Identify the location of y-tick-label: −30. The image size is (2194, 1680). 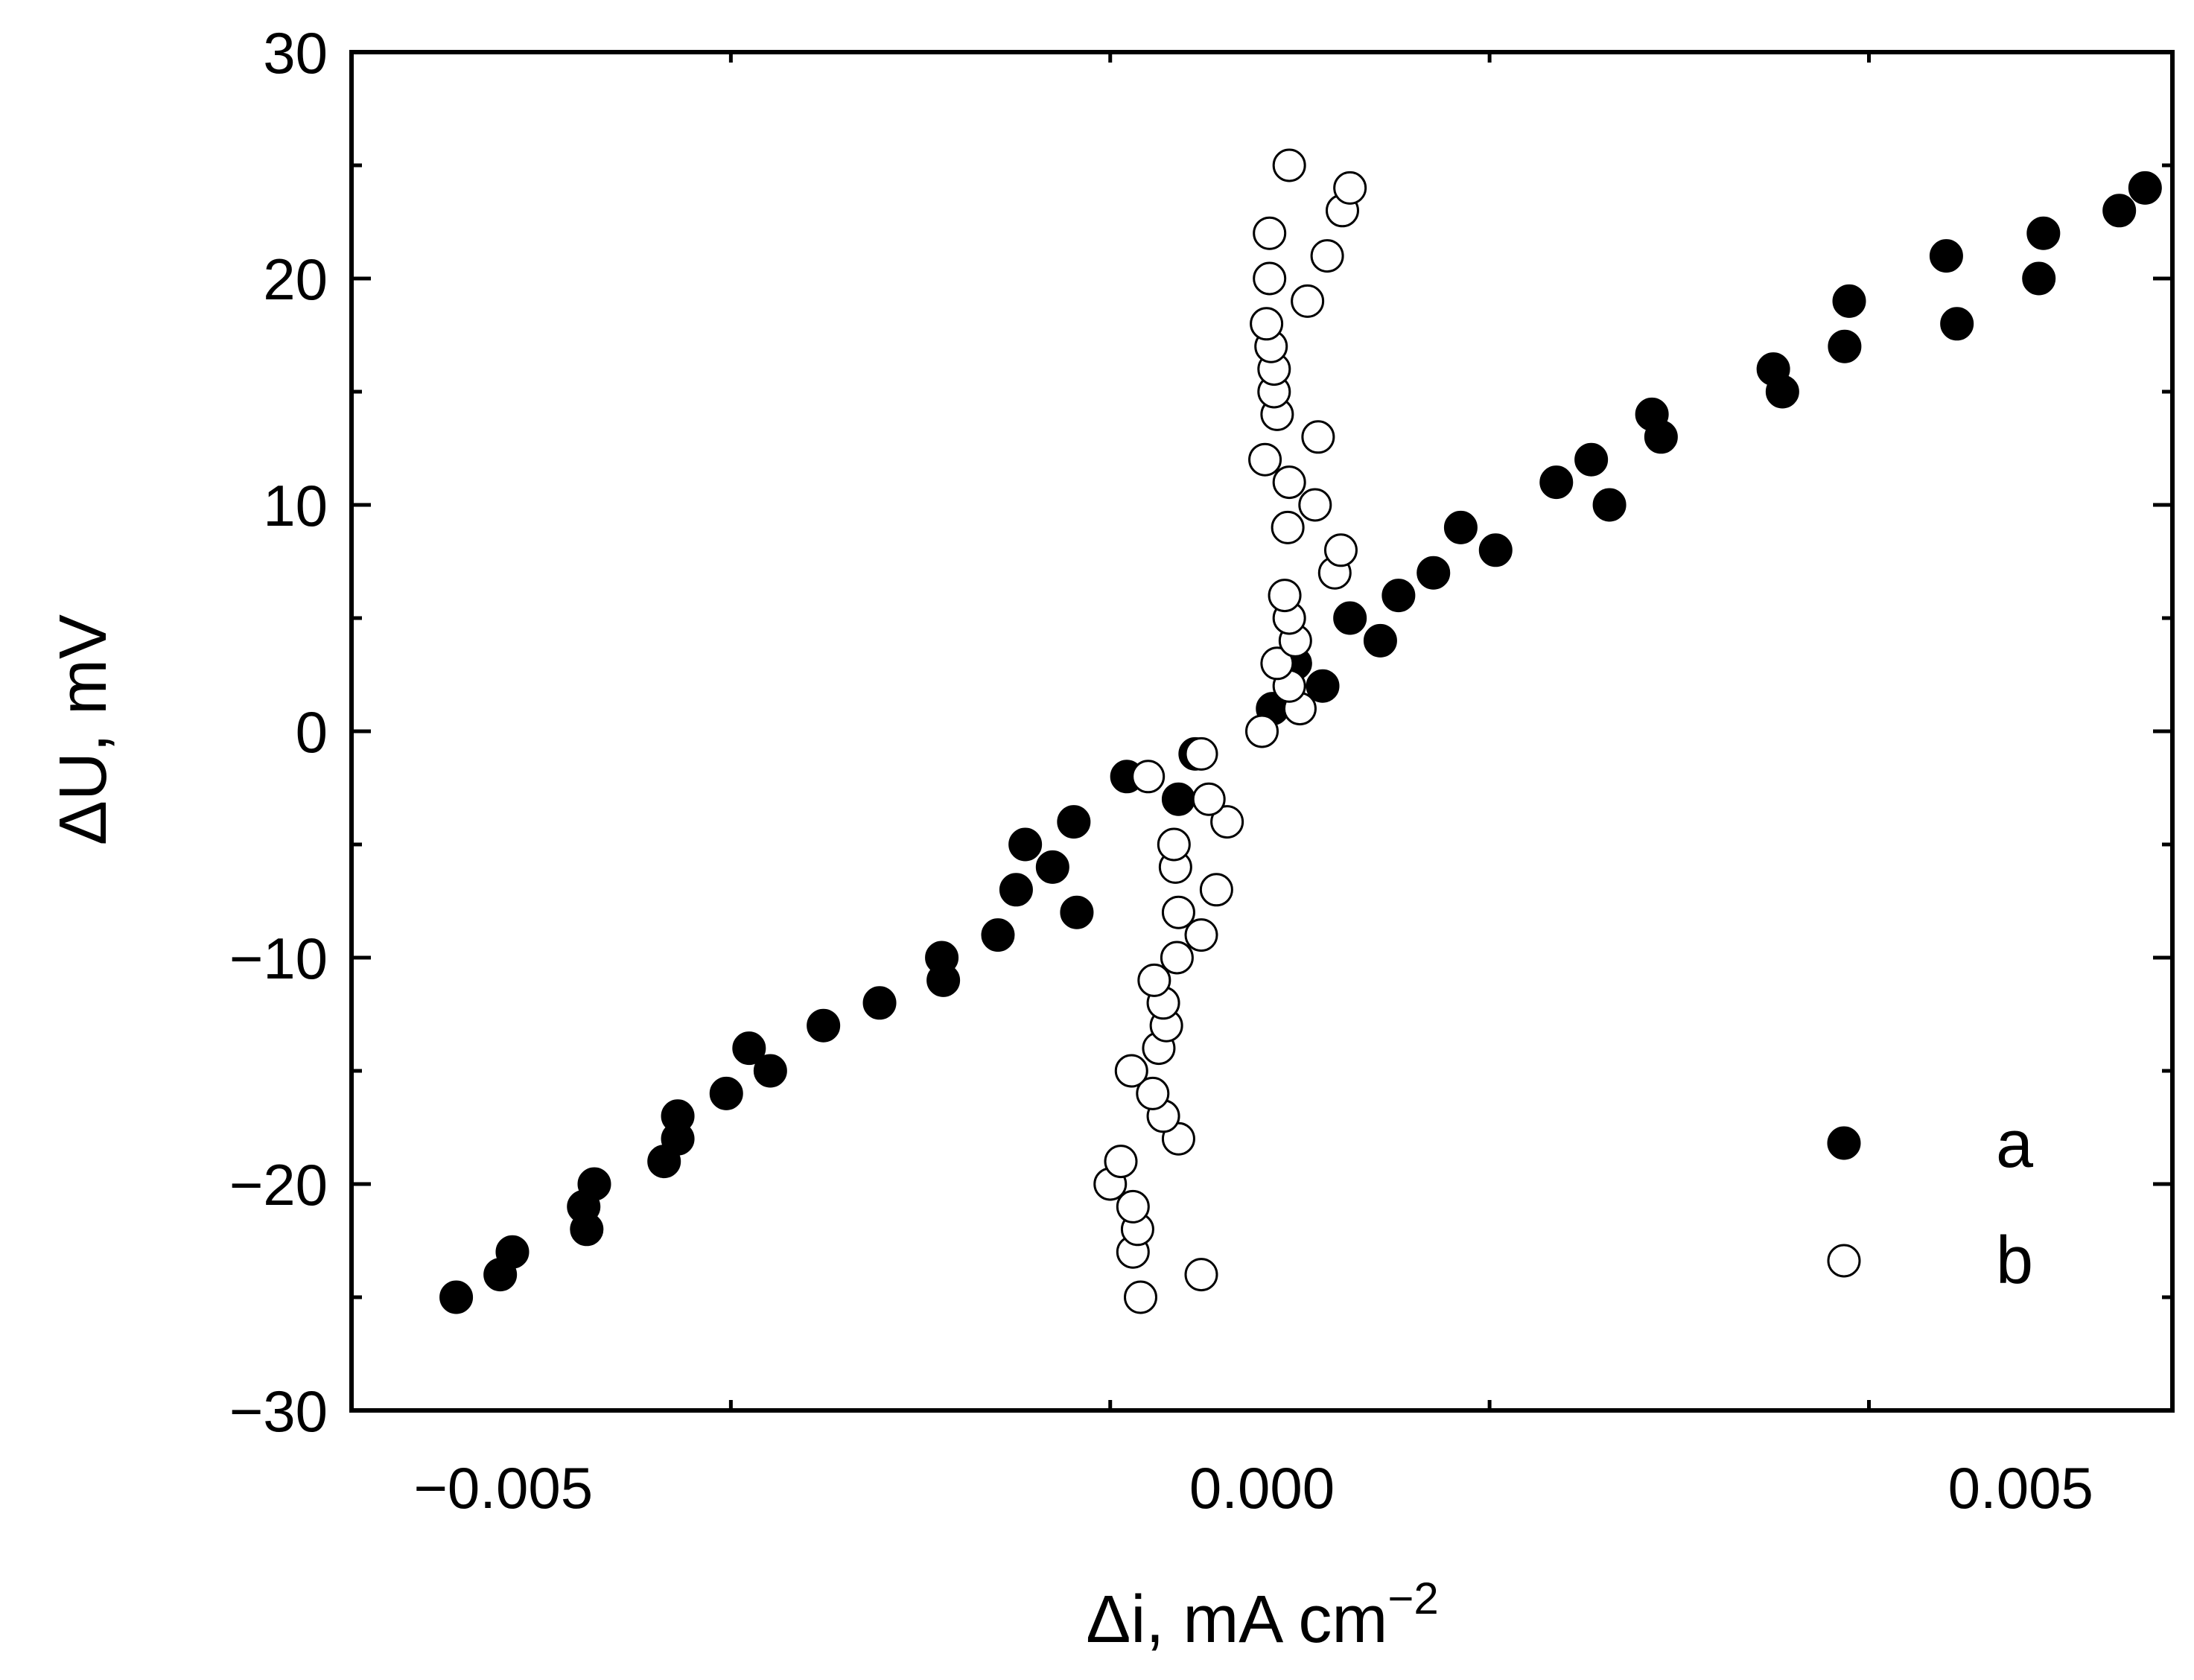
(278, 1411).